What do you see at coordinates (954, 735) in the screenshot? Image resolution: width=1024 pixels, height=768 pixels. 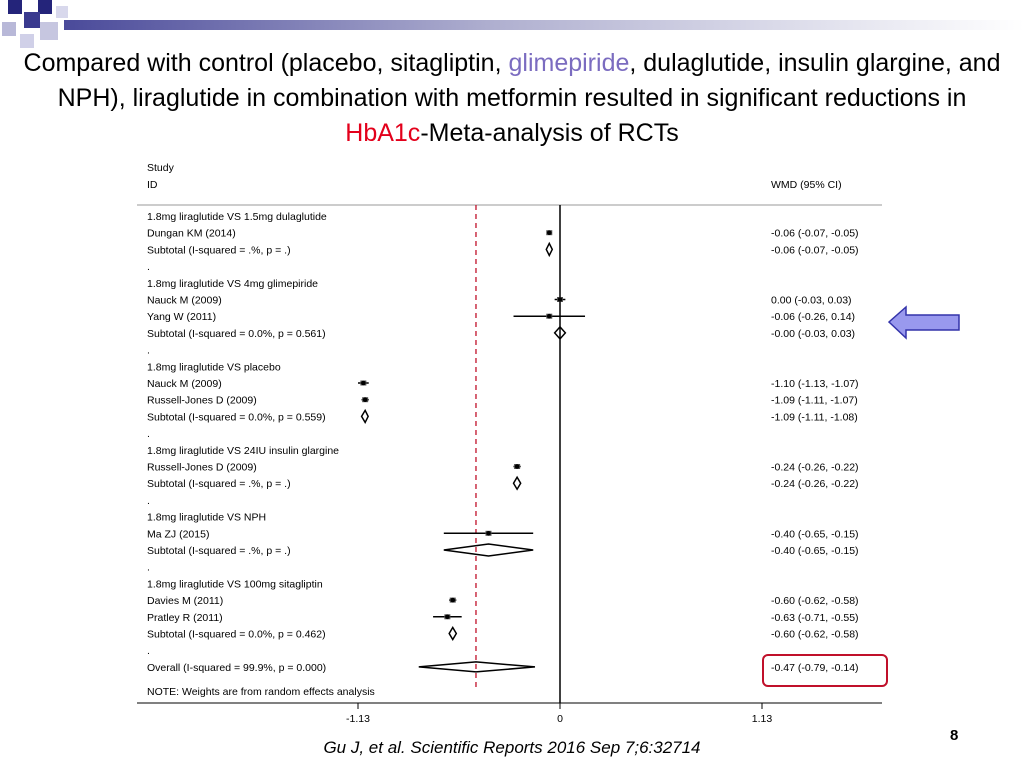 I see `page-number: 8` at bounding box center [954, 735].